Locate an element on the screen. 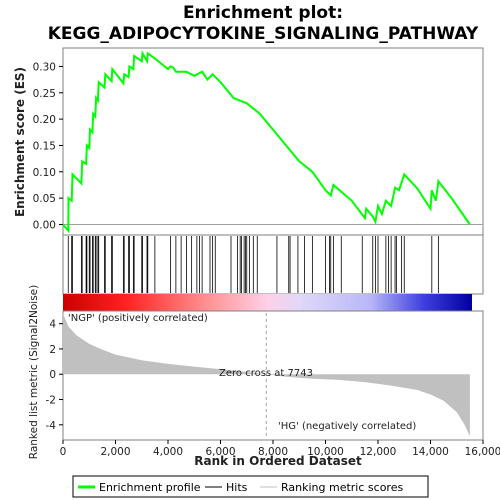  metric-y-tick-label: 2 is located at coordinates (52, 350).